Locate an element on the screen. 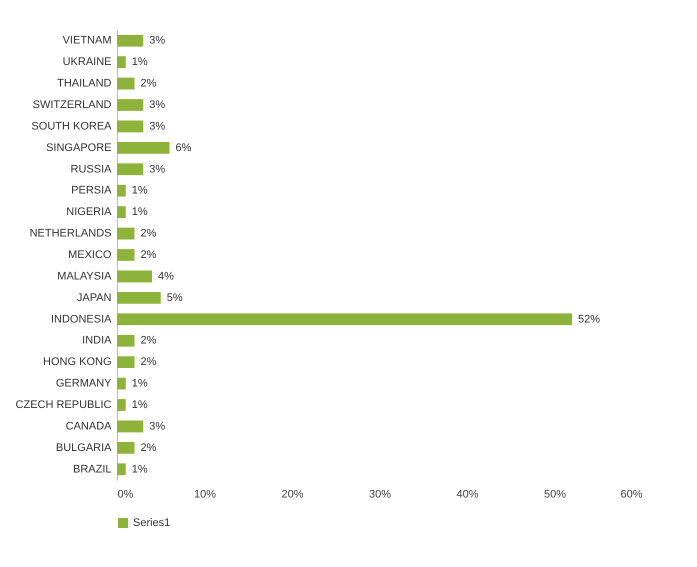  y-tick-label: BRAZIL is located at coordinates (92, 469).